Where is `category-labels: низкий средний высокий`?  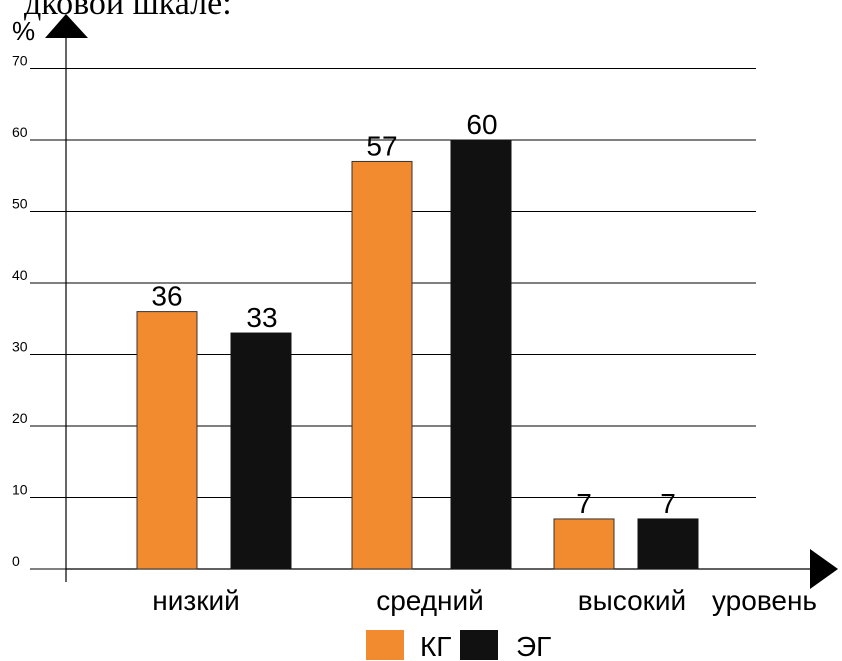
category-labels: низкий средний высокий is located at coordinates (419, 600).